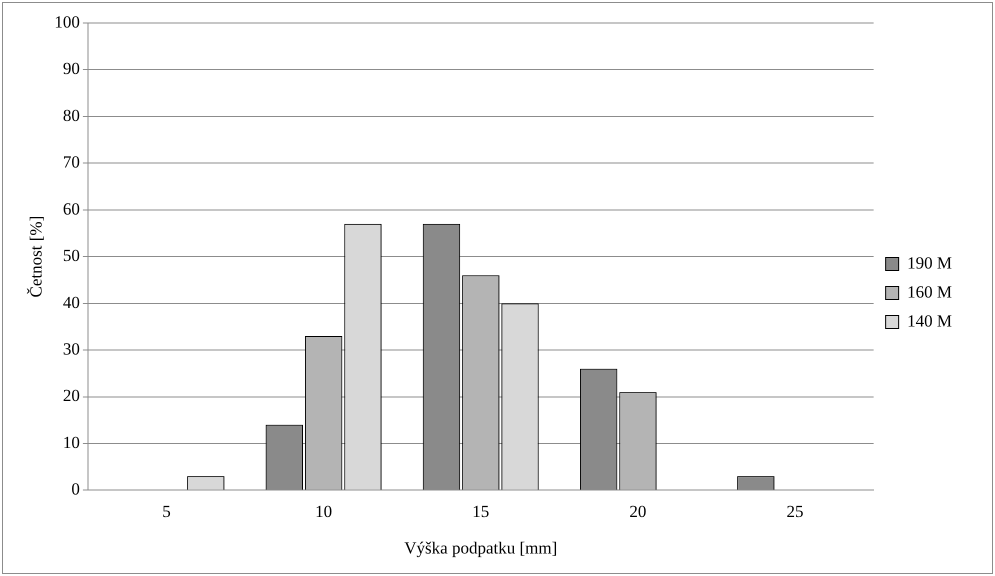  What do you see at coordinates (166, 511) in the screenshot?
I see `x-tick-label: 5` at bounding box center [166, 511].